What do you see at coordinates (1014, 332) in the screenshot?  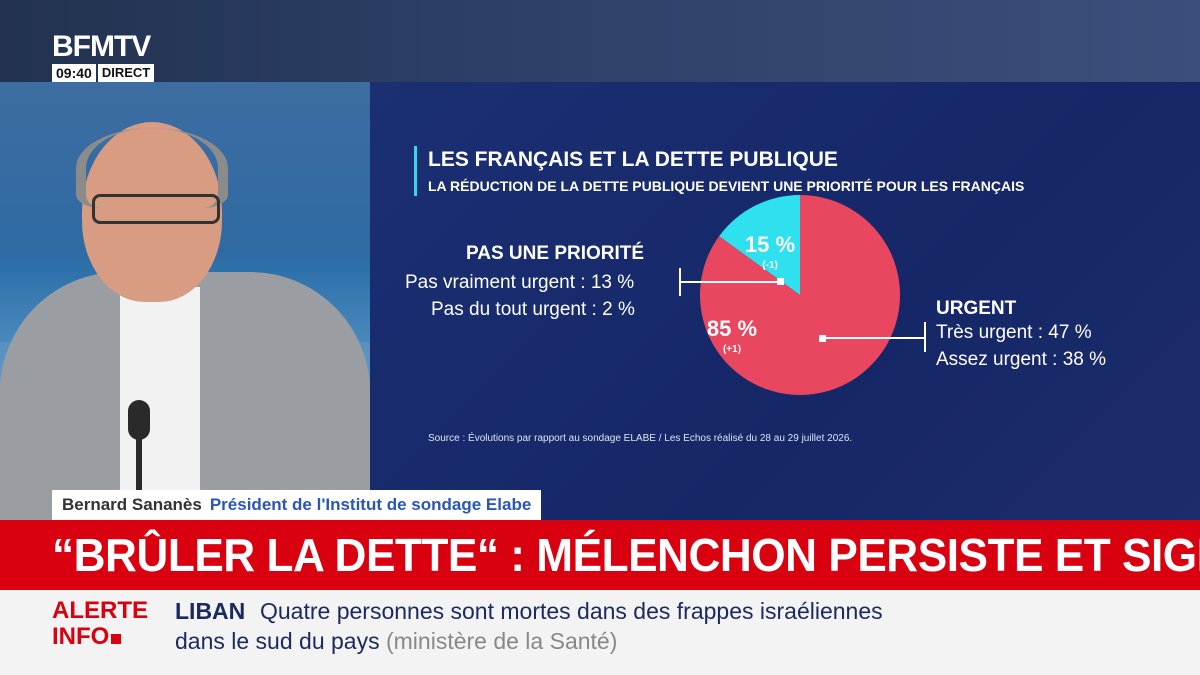 I see `right-item-1: Très urgent : 47 %` at bounding box center [1014, 332].